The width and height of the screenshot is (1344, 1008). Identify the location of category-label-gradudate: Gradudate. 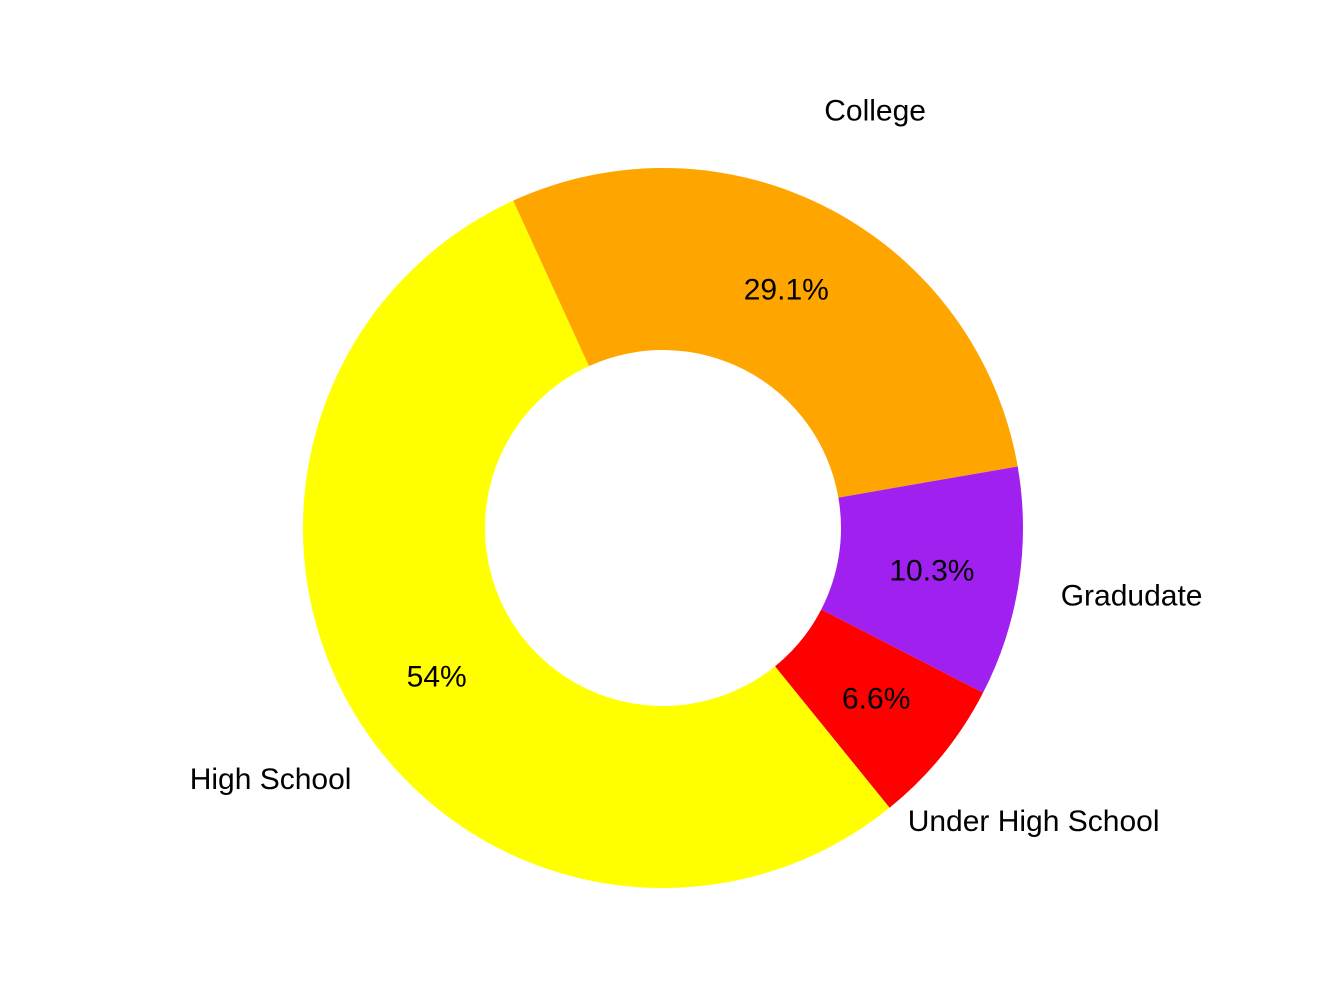
(1132, 596).